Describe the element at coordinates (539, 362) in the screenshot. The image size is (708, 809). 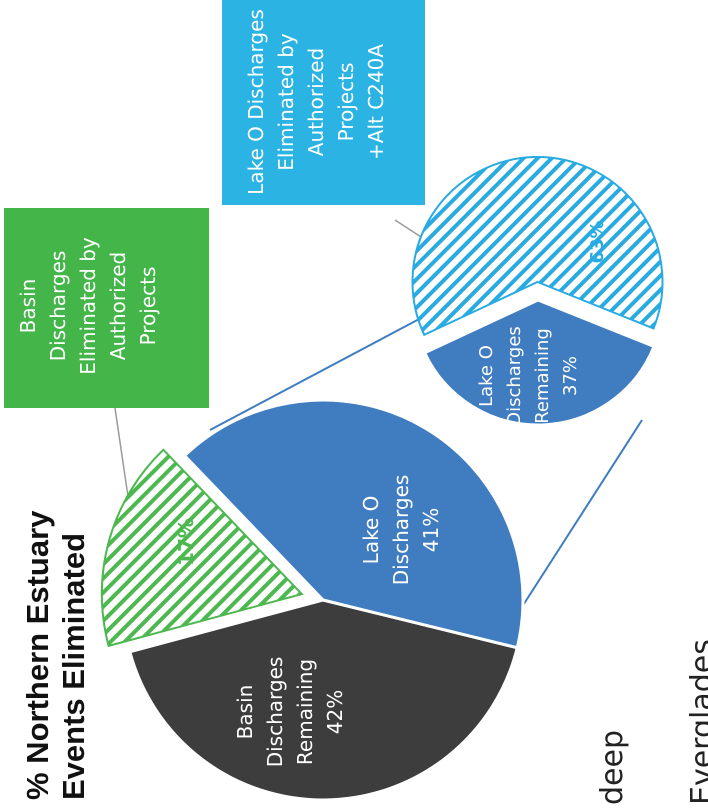
I see `pie-slice-lake-o-remaining` at that location.